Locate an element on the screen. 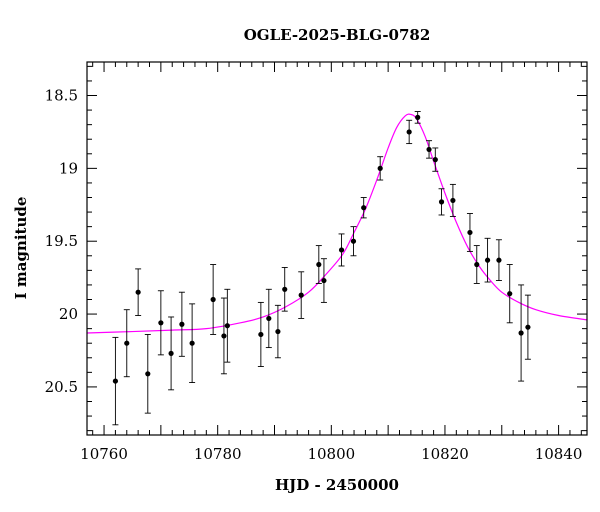 The image size is (600, 512). x-tick-labels: 10760 10780 10800 10820 10840 is located at coordinates (331, 454).